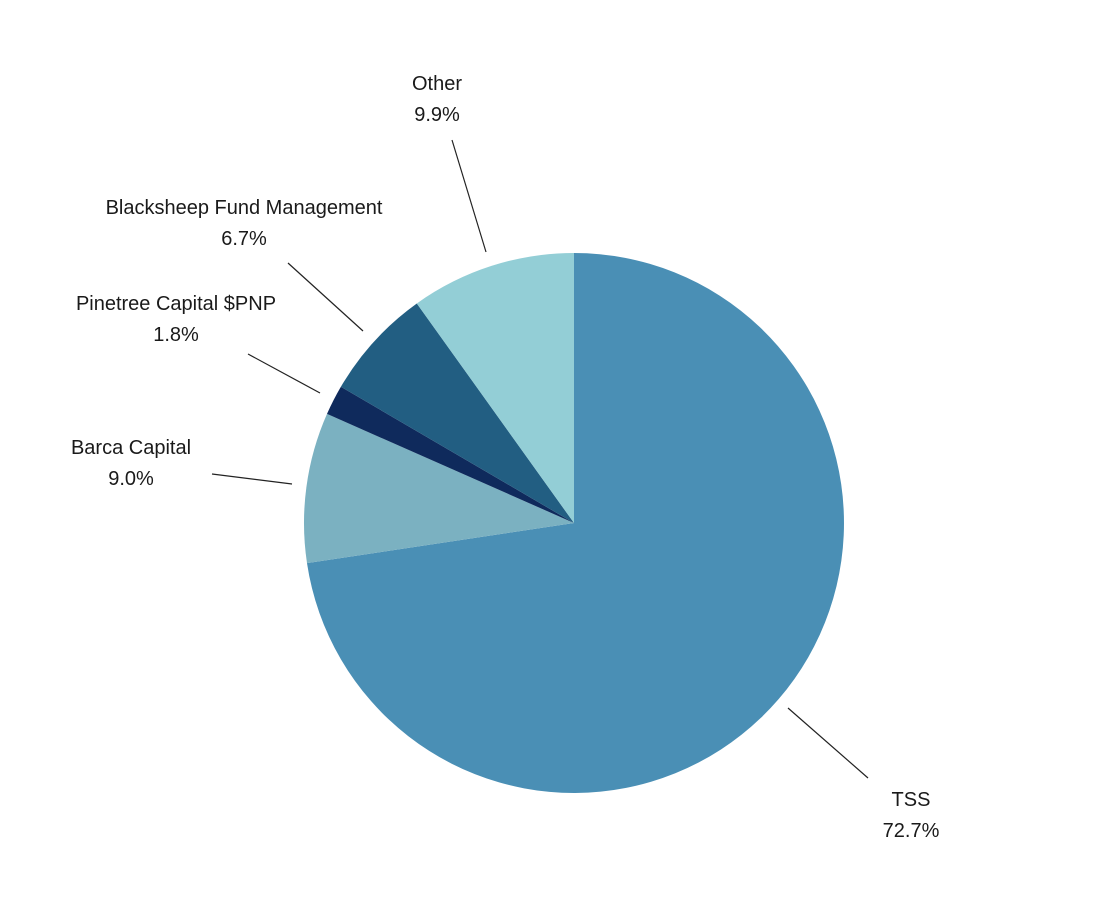  Describe the element at coordinates (176, 335) in the screenshot. I see `slice-value-label: 1.8%` at that location.